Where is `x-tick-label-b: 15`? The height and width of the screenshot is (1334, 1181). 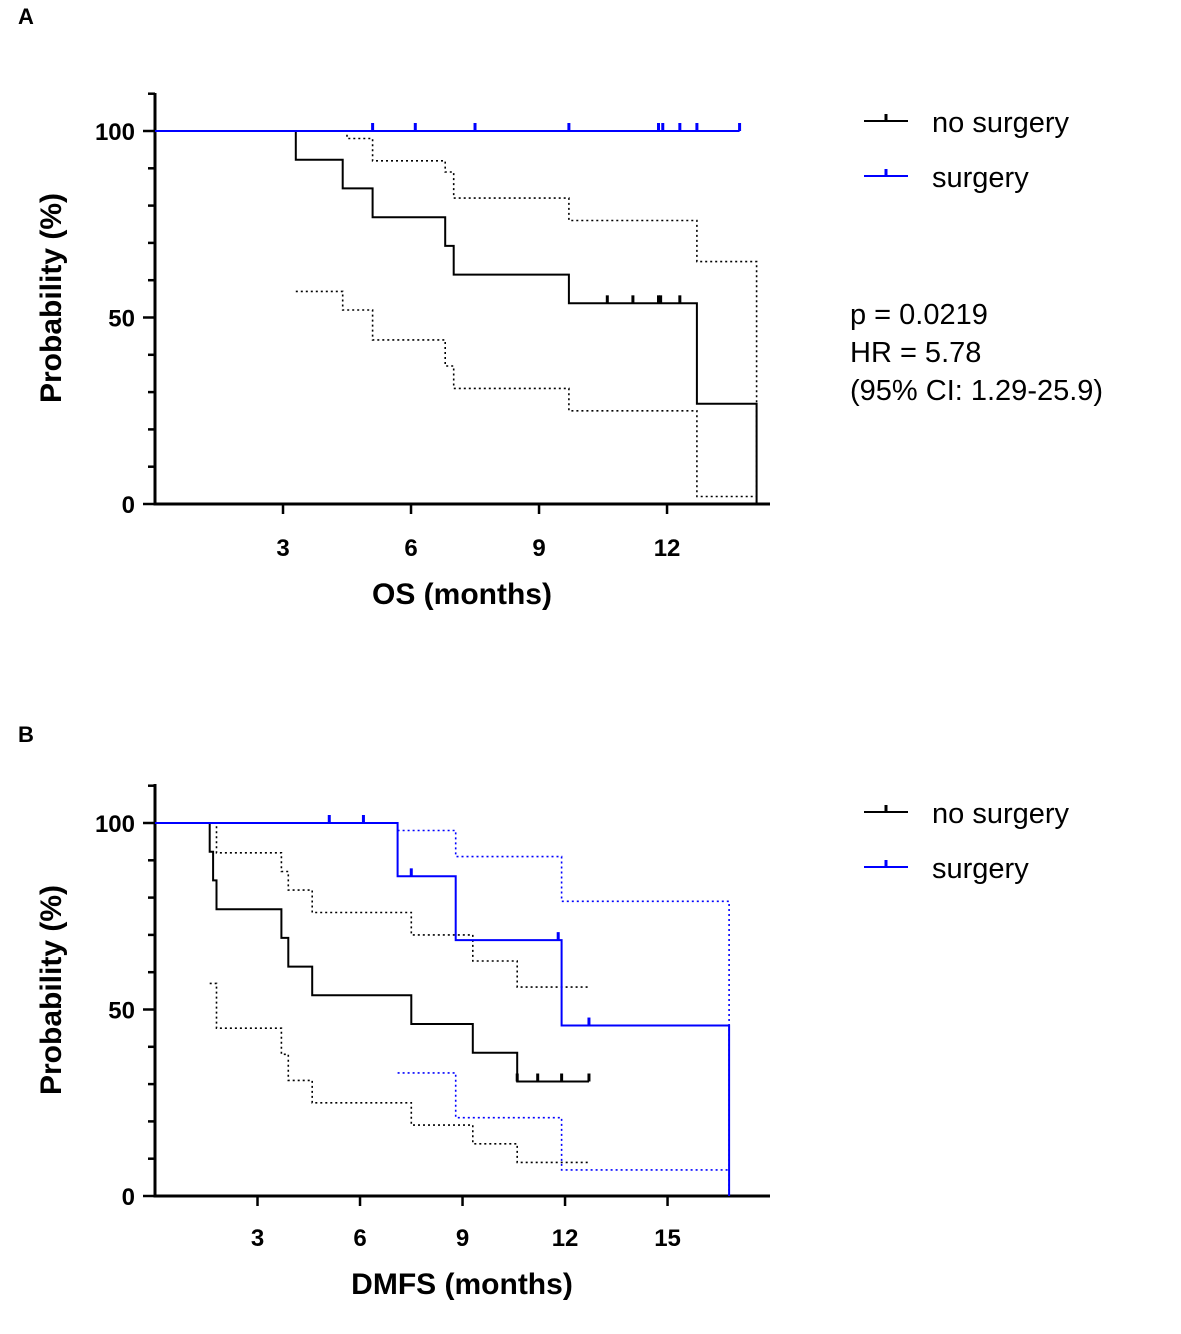
x-tick-label-b: 15 is located at coordinates (667, 1238).